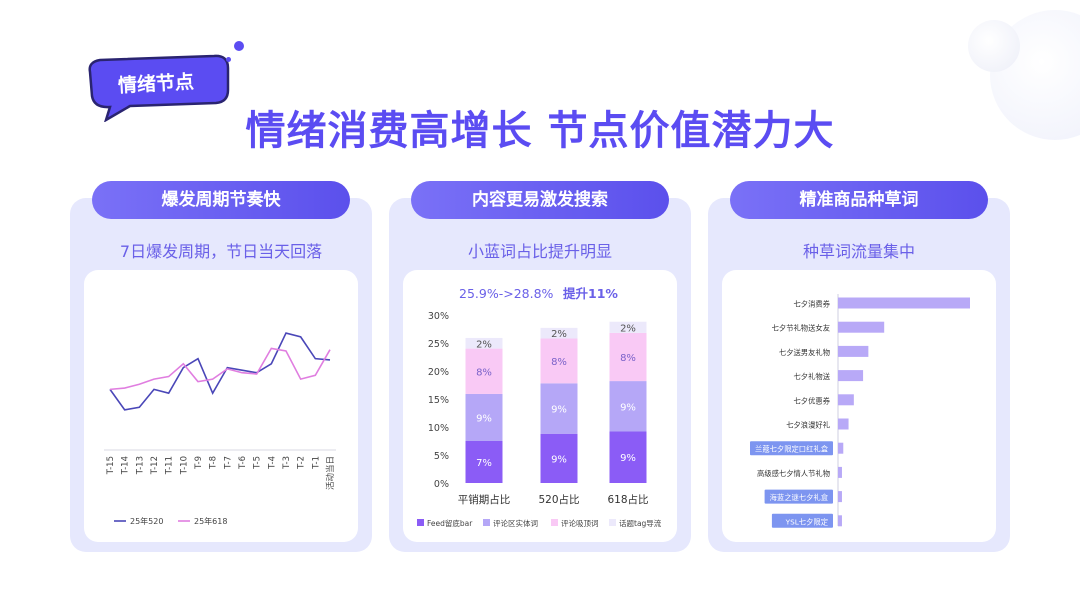  What do you see at coordinates (806, 521) in the screenshot?
I see `category-label: YSL七夕限定` at bounding box center [806, 521].